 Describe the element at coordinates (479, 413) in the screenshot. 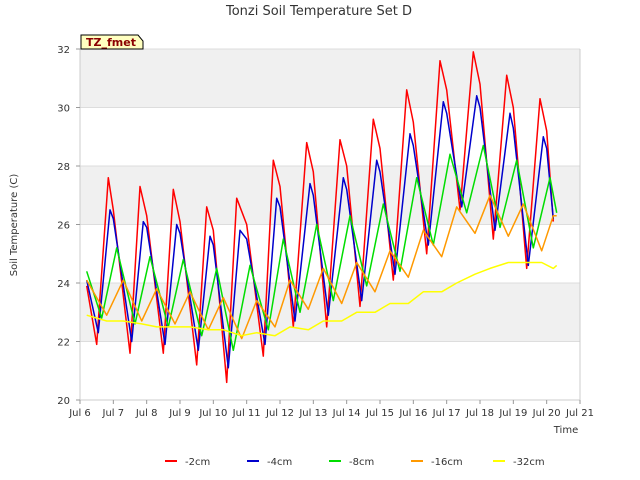

I see `x-tick-label: Jul 18` at that location.